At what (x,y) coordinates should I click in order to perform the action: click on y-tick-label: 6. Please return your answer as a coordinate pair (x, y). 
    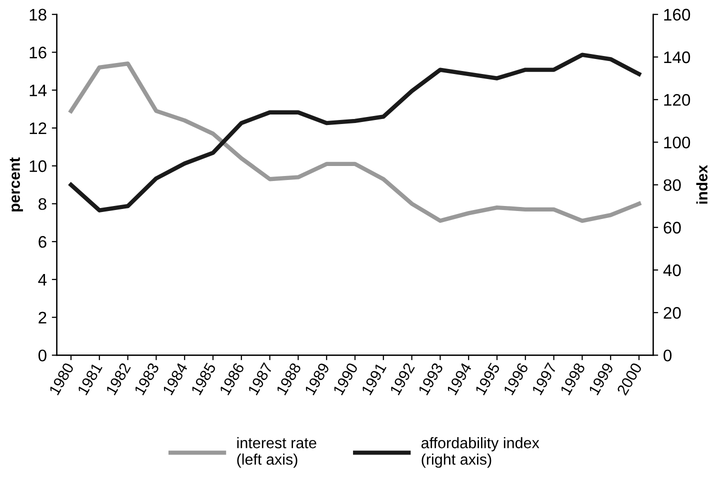
    Looking at the image, I should click on (42, 242).